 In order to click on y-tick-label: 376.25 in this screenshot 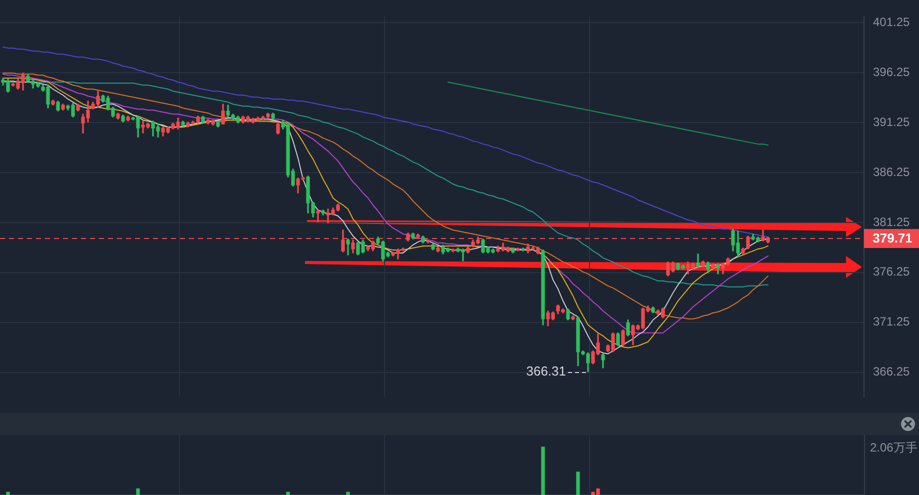, I will do `click(891, 271)`.